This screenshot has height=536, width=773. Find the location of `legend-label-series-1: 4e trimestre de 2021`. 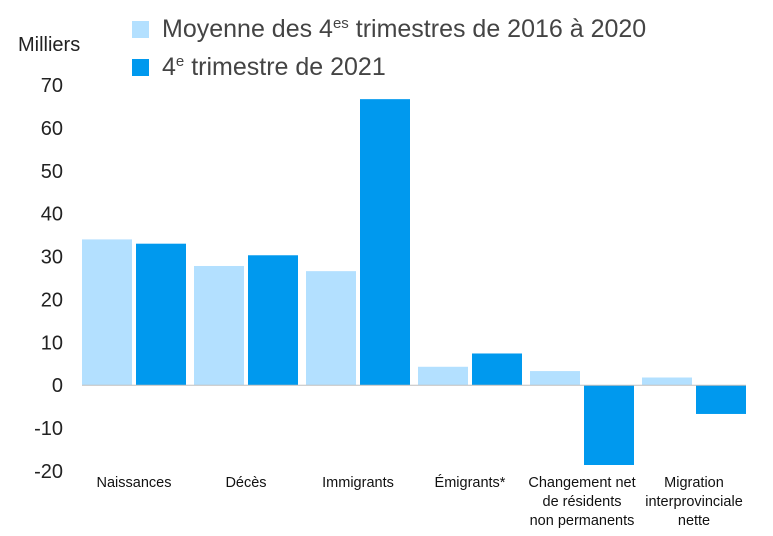

legend-label-series-1: 4e trimestre de 2021 is located at coordinates (274, 66).